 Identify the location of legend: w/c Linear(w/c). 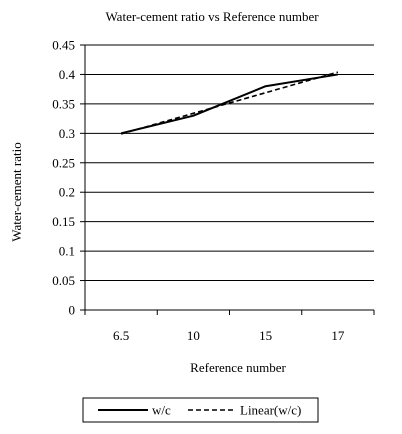
(200, 410).